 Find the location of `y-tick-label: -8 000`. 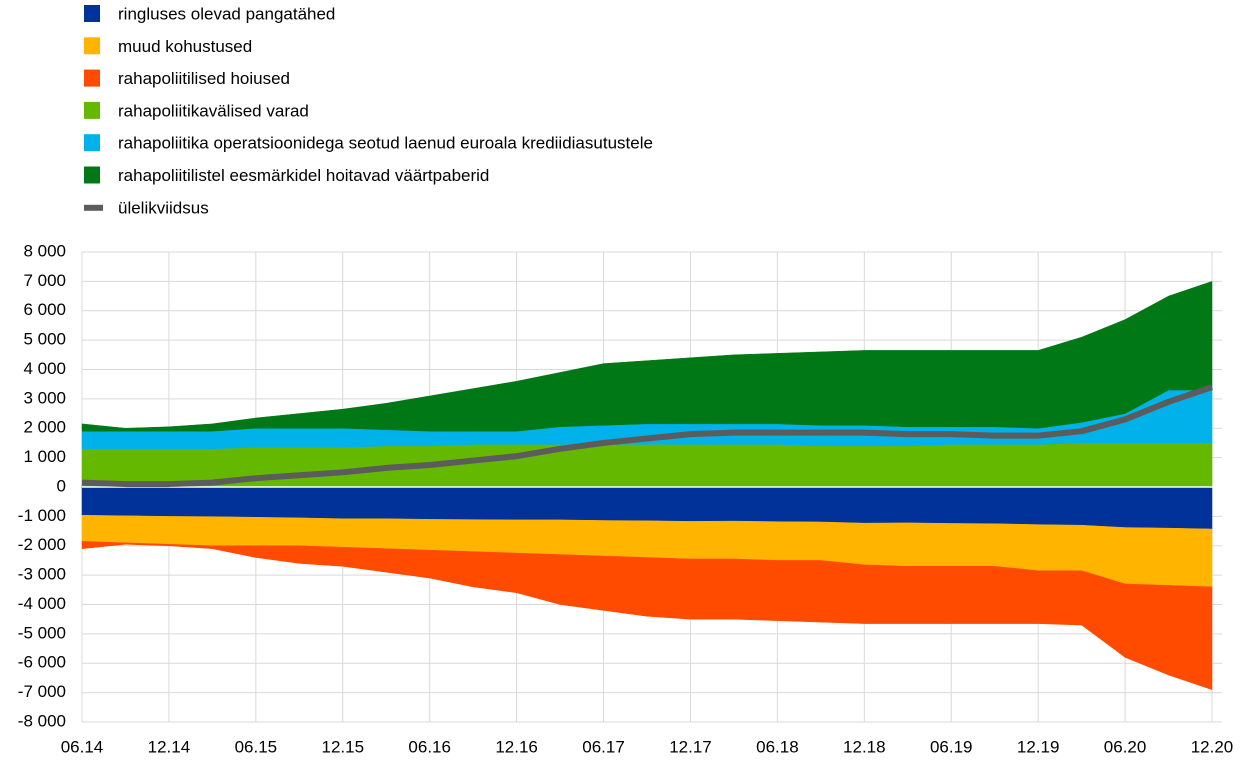

y-tick-label: -8 000 is located at coordinates (42, 720).